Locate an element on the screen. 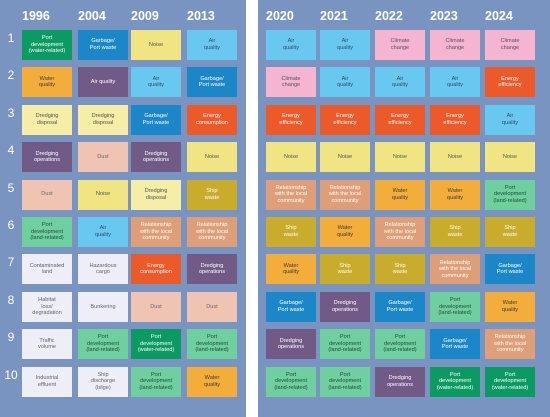 The image size is (550, 417). cell-dredging-ops-2013-rank-7: Dredging operations is located at coordinates (212, 269).